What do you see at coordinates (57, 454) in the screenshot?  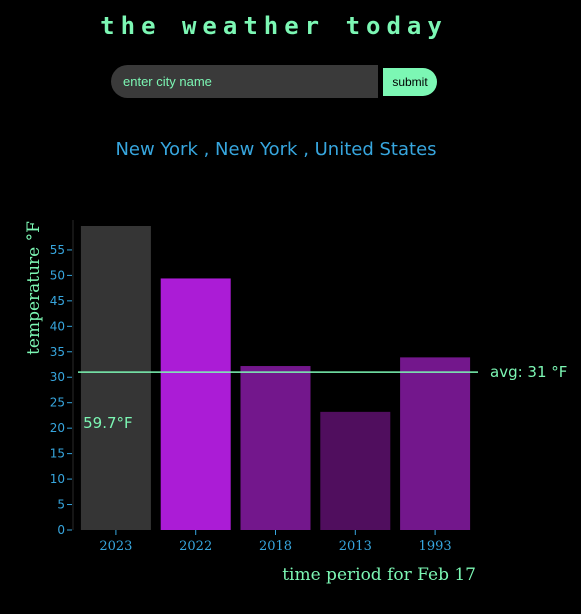 I see `y-tick-label: 15` at bounding box center [57, 454].